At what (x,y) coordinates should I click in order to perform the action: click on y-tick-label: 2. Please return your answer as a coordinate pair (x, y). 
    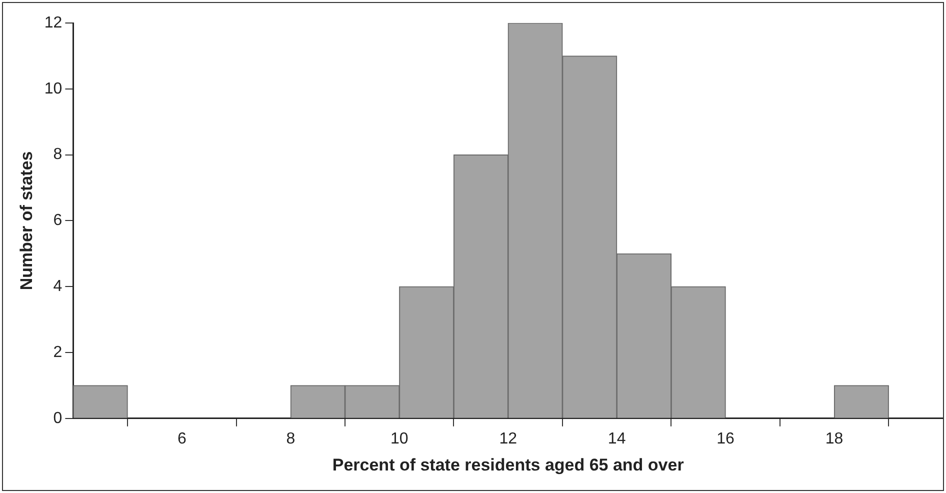
    Looking at the image, I should click on (57, 352).